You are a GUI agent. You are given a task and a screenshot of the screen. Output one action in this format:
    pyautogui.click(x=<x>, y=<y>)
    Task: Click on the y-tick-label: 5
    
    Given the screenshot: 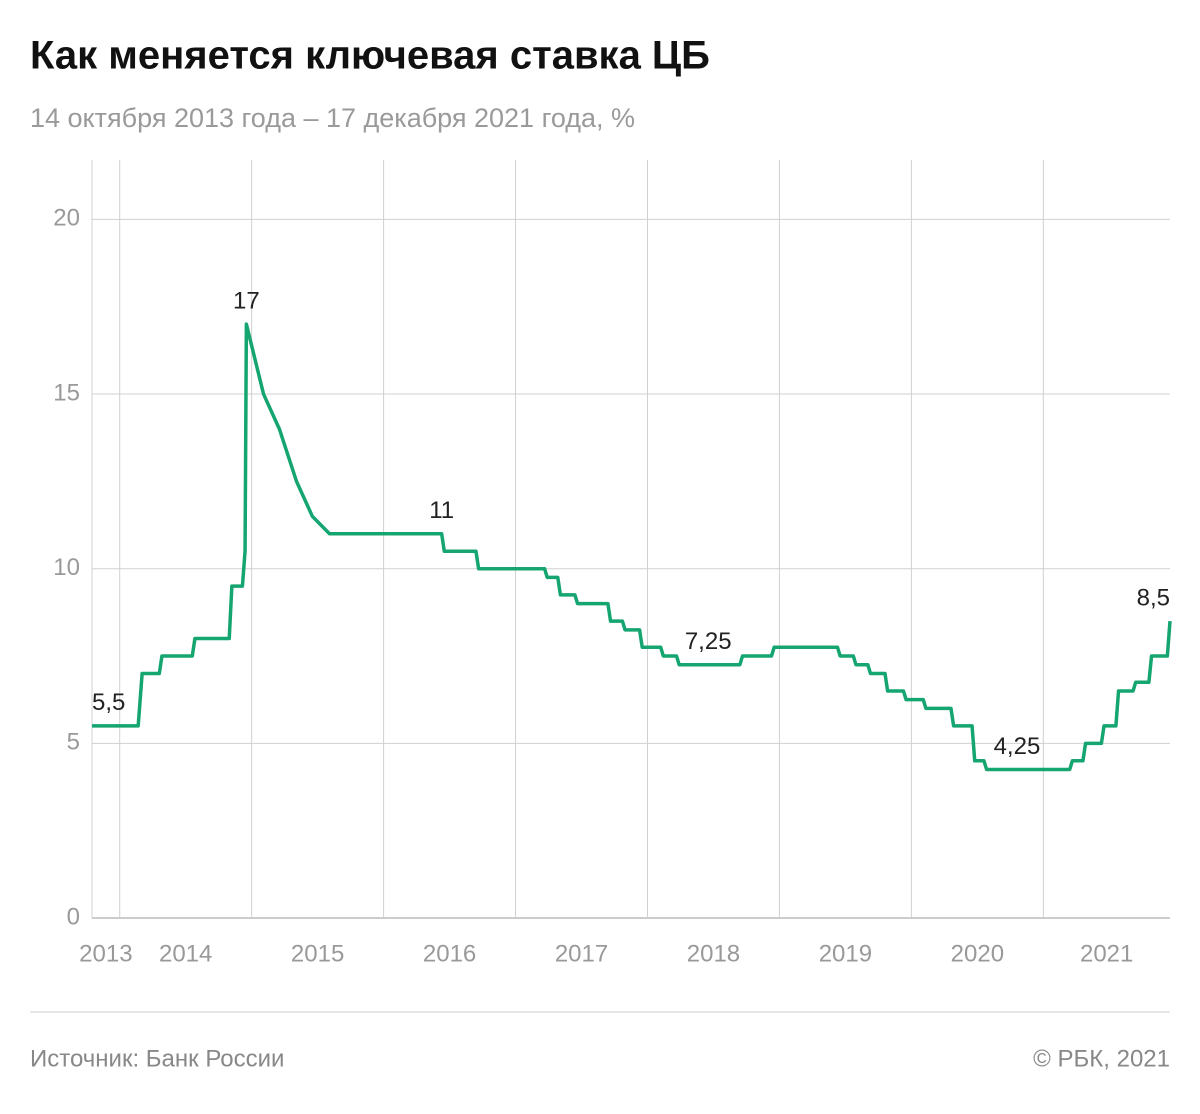 What is the action you would take?
    pyautogui.click(x=73, y=742)
    